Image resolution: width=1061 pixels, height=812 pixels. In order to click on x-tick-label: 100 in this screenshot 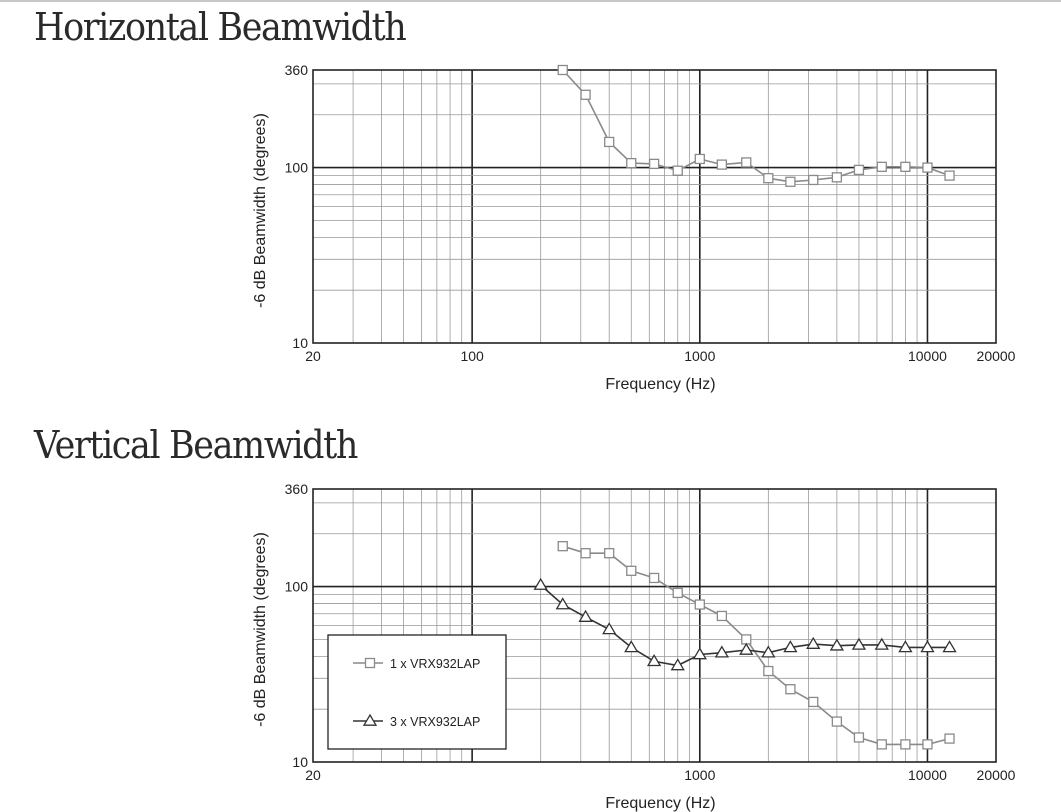, I will do `click(472, 356)`.